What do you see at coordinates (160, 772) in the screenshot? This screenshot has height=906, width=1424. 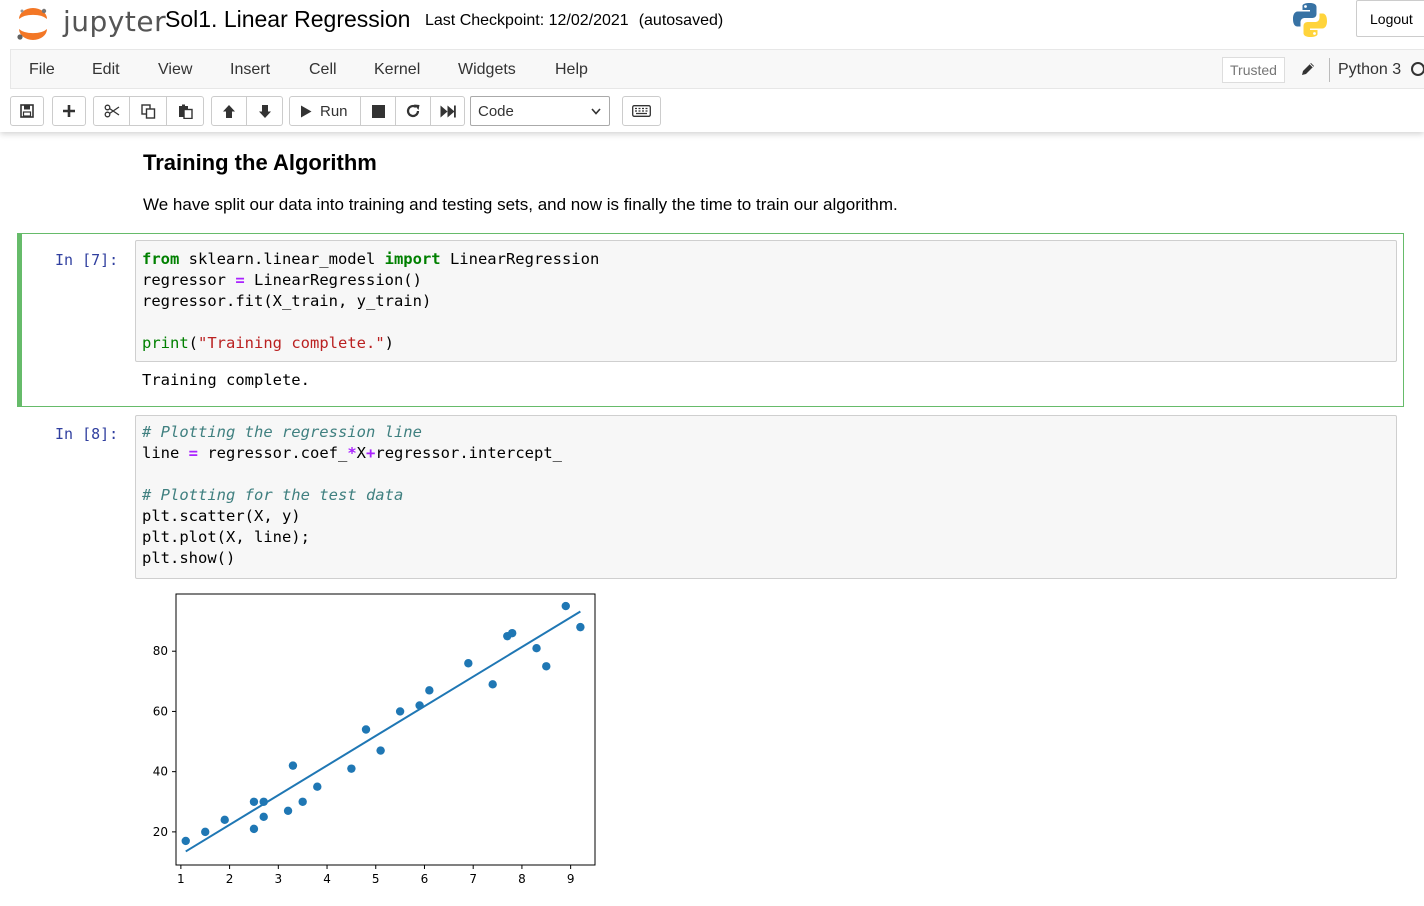 I see `y-tick-label: 40` at bounding box center [160, 772].